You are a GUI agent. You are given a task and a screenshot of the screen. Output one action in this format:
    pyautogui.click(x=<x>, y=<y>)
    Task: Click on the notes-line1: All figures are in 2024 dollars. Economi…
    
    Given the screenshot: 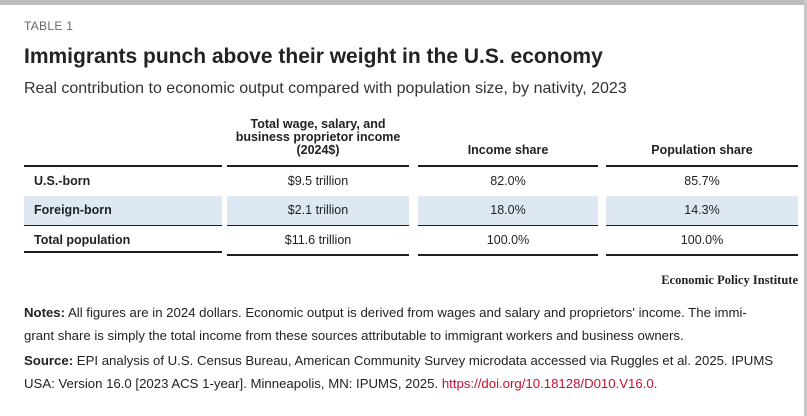 What is the action you would take?
    pyautogui.click(x=407, y=312)
    